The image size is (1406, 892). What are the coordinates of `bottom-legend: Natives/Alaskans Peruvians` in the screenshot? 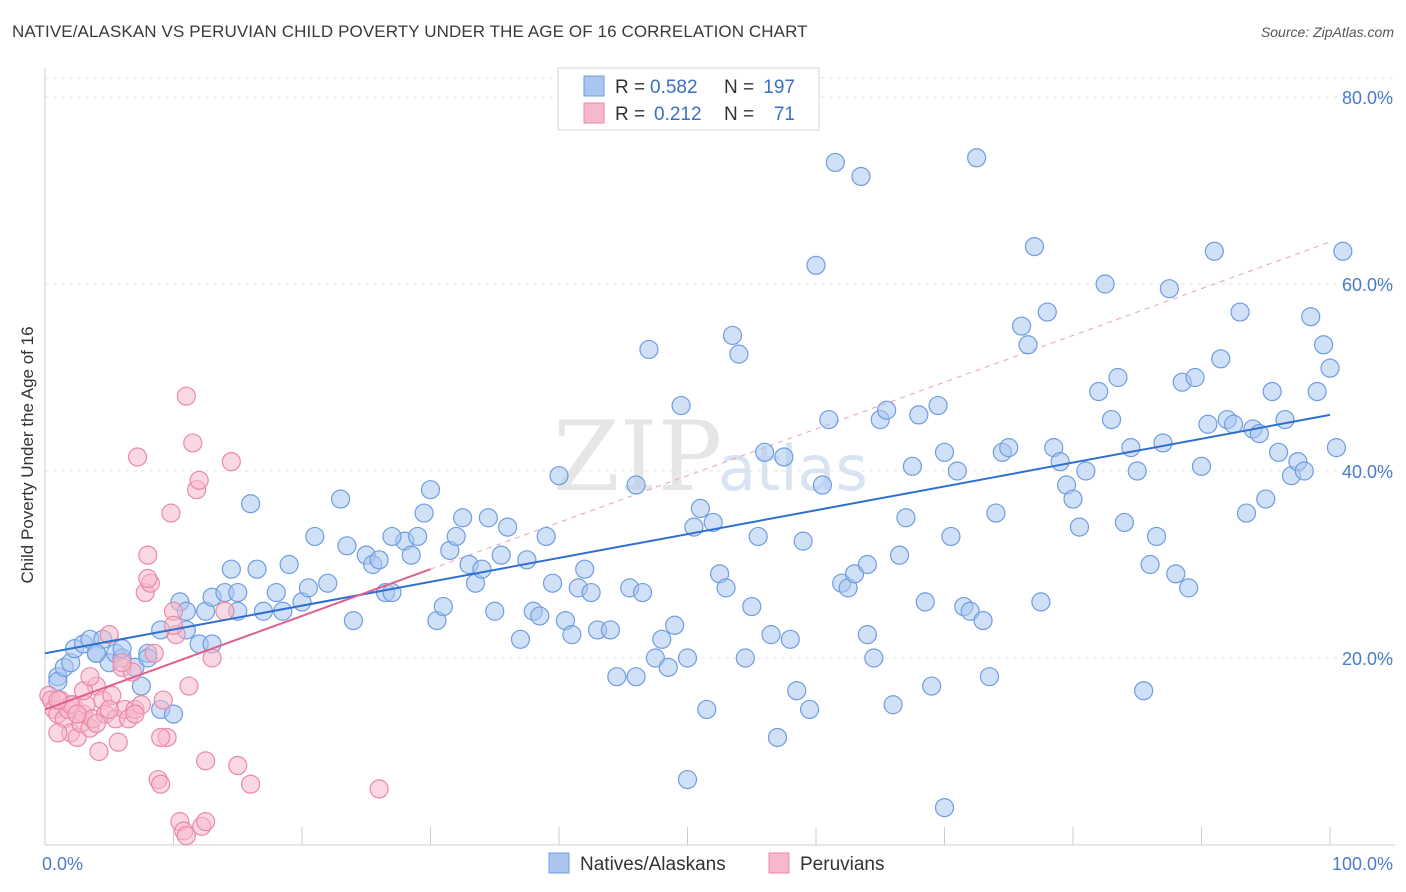 It's located at (716, 863).